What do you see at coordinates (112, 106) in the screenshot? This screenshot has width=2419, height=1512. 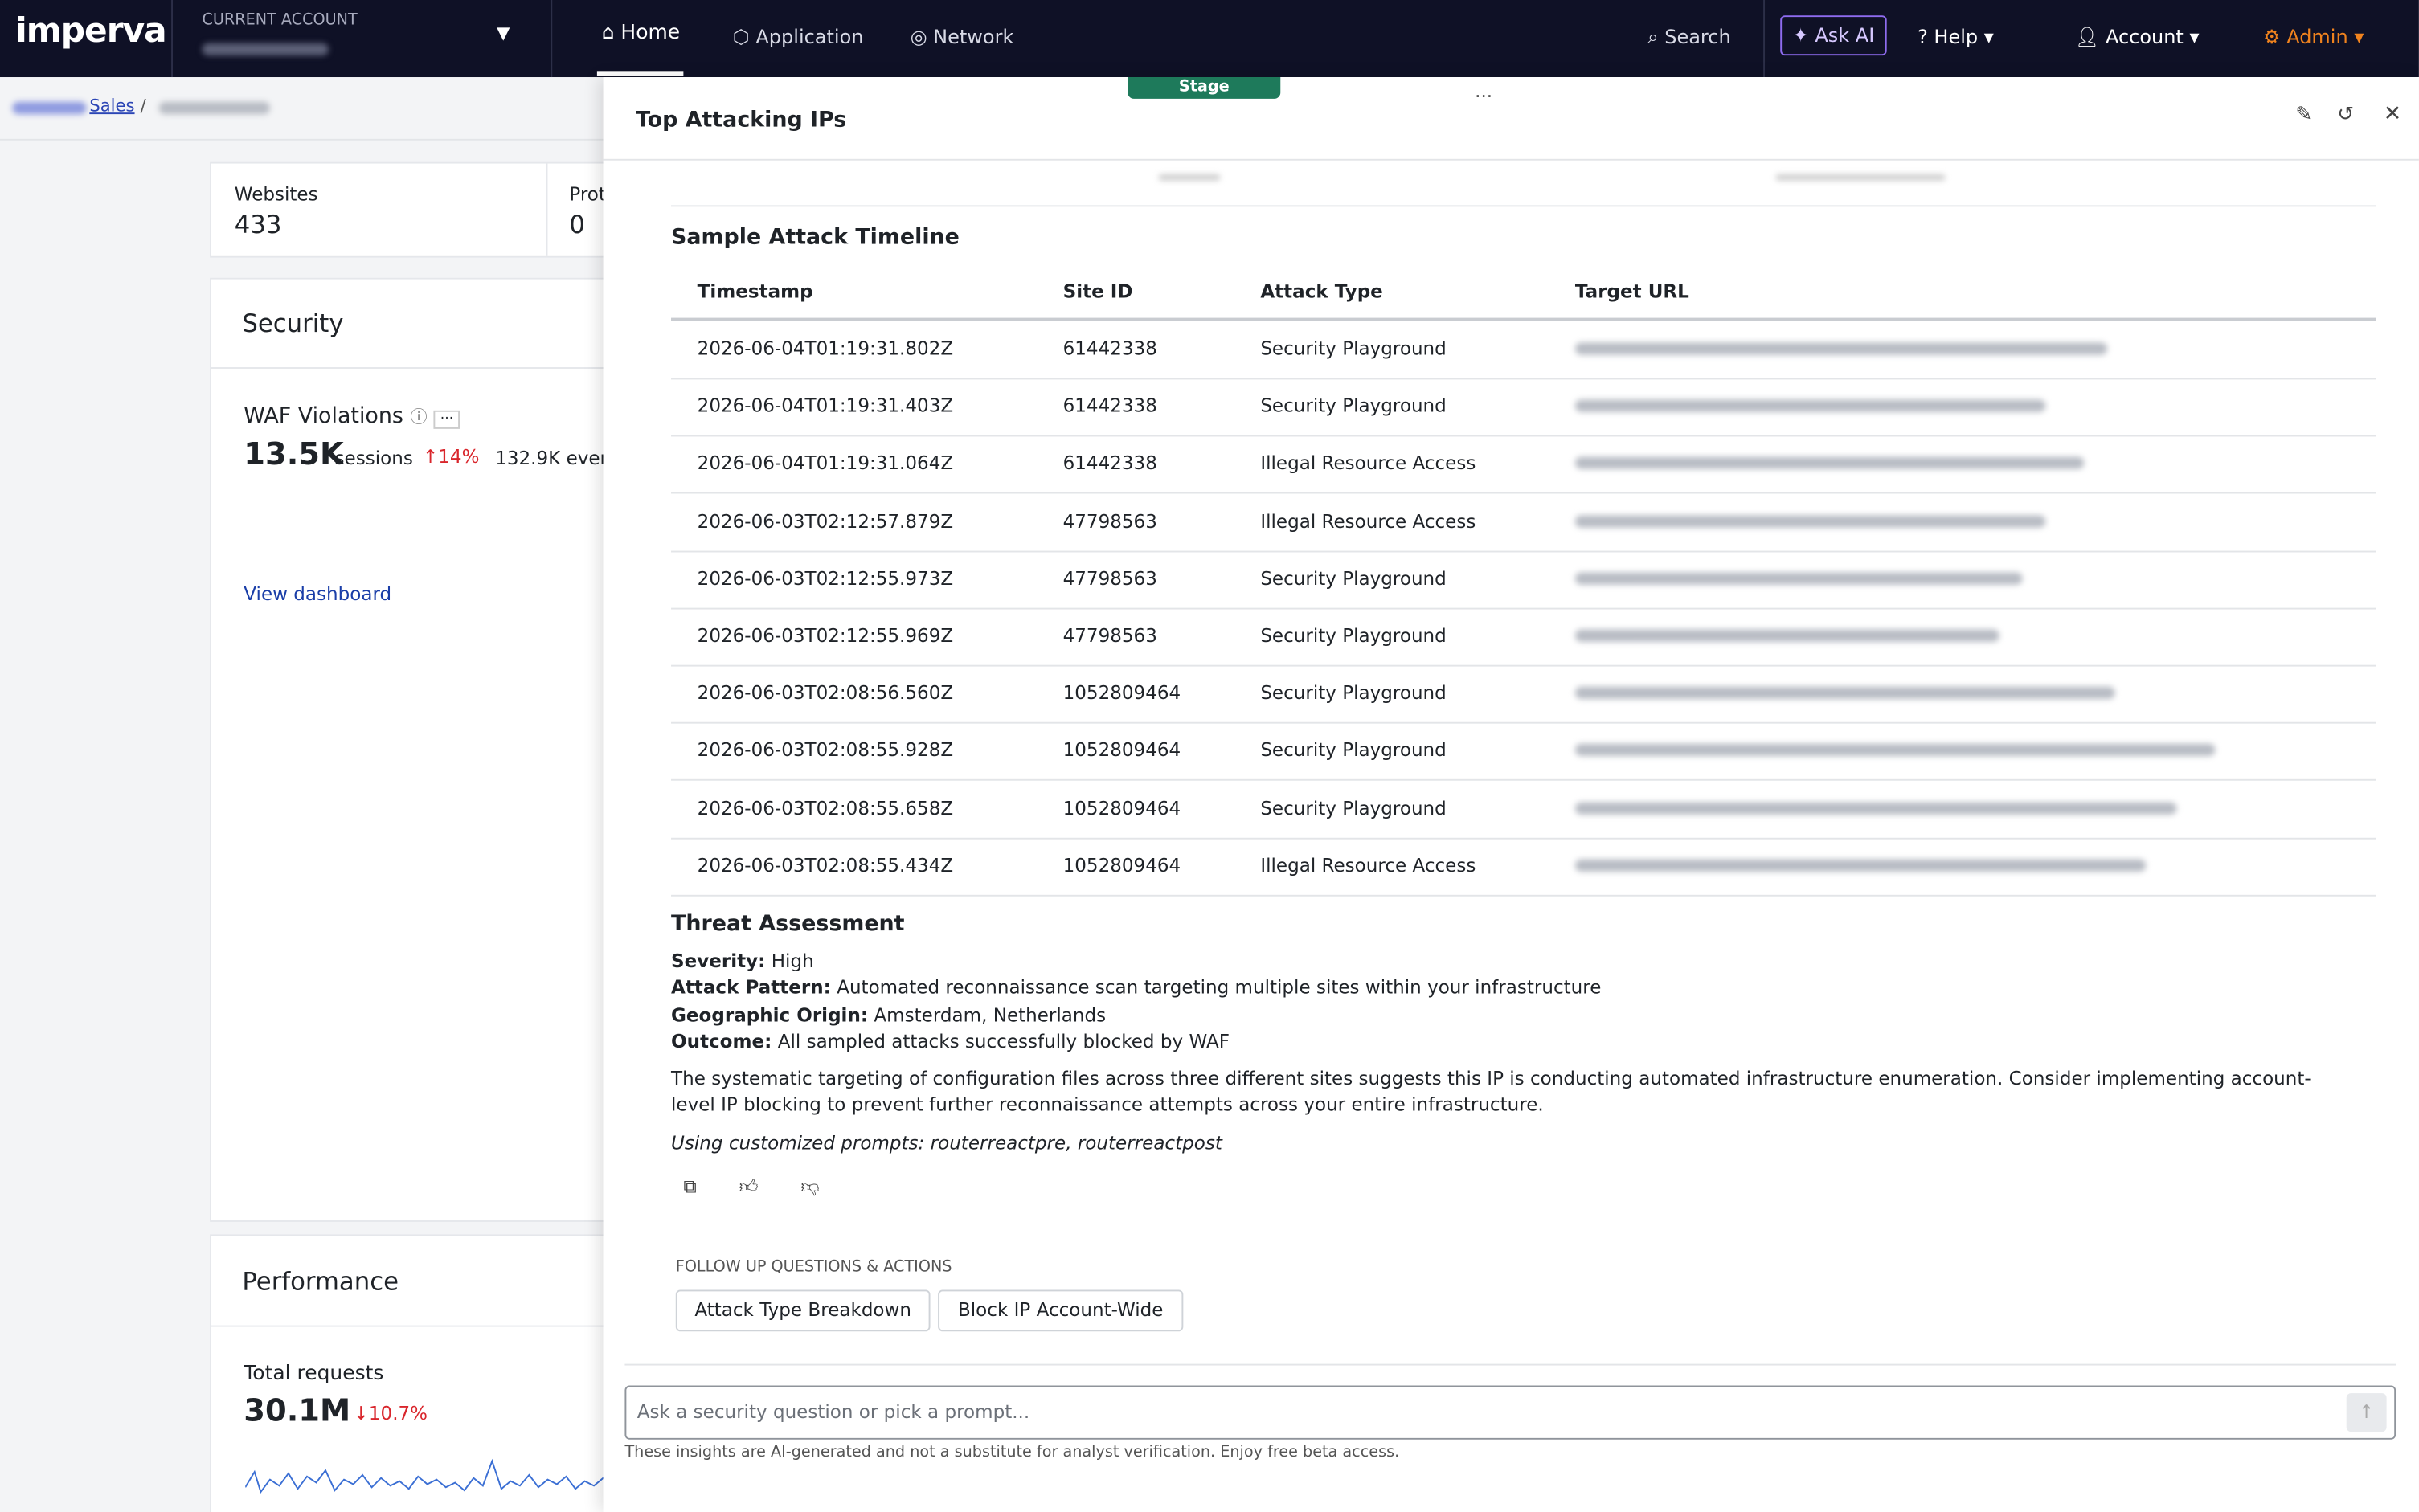 I see `breadcrumb-link: Sales` at bounding box center [112, 106].